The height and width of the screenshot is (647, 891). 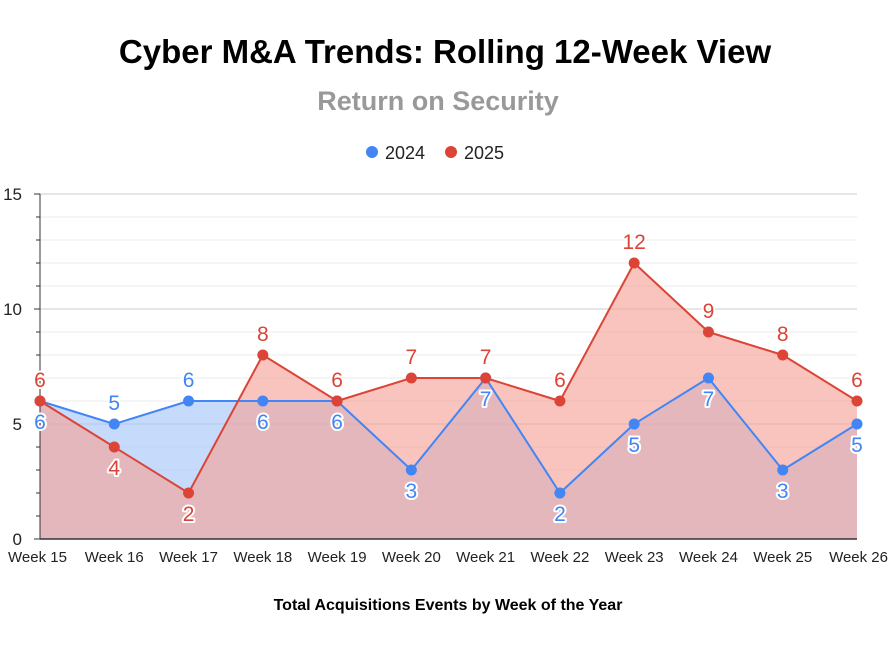 I want to click on legend-label-2024: 2024, so click(x=405, y=153).